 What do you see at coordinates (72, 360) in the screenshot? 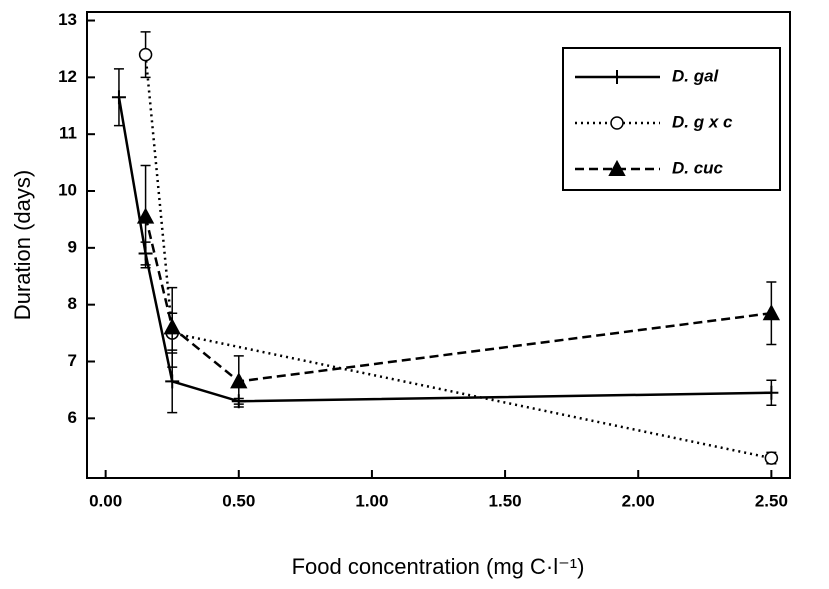
I see `y-tick-label: 7` at bounding box center [72, 360].